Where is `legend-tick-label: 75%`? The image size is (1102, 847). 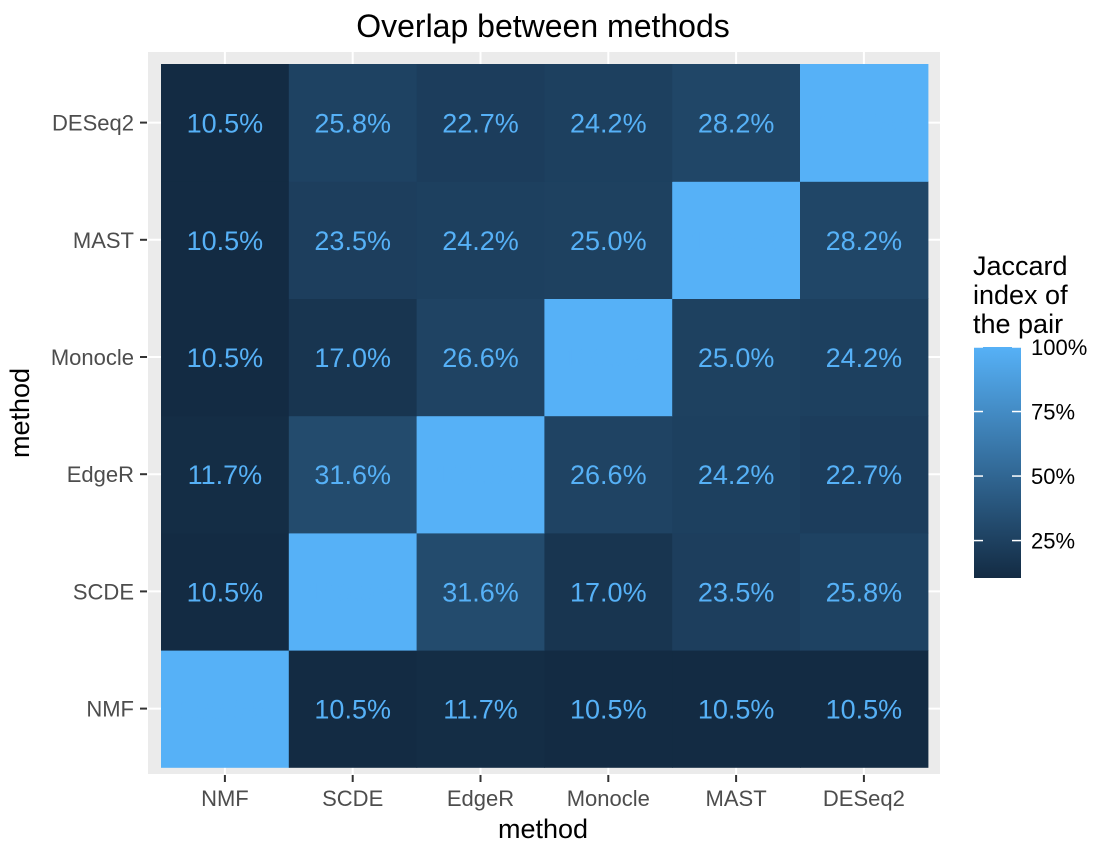
legend-tick-label: 75% is located at coordinates (1053, 412).